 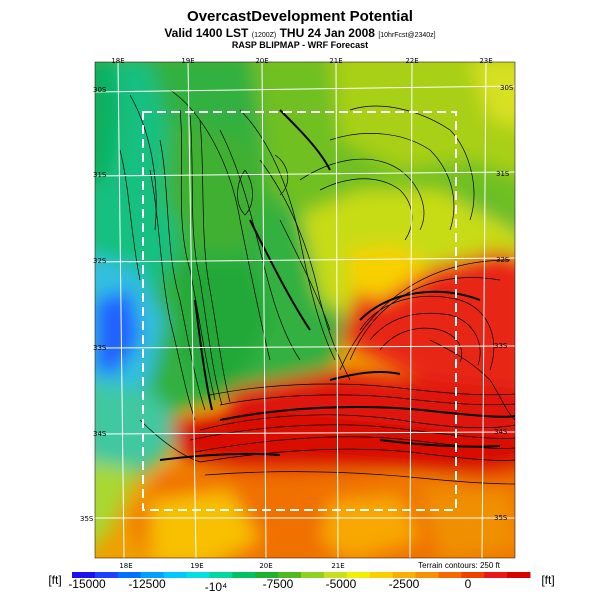 I want to click on colorbar-label-2: -10⁴, so click(x=216, y=587).